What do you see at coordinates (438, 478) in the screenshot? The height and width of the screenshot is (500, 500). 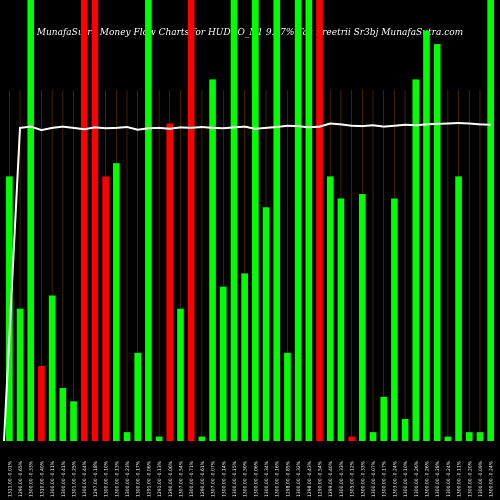 I see `x-tick-label: 1300.00 -0.28%` at bounding box center [438, 478].